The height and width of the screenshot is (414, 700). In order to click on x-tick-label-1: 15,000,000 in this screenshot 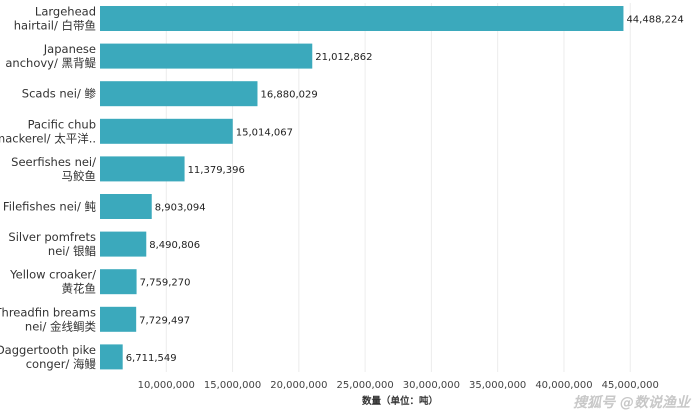, I will do `click(232, 385)`.